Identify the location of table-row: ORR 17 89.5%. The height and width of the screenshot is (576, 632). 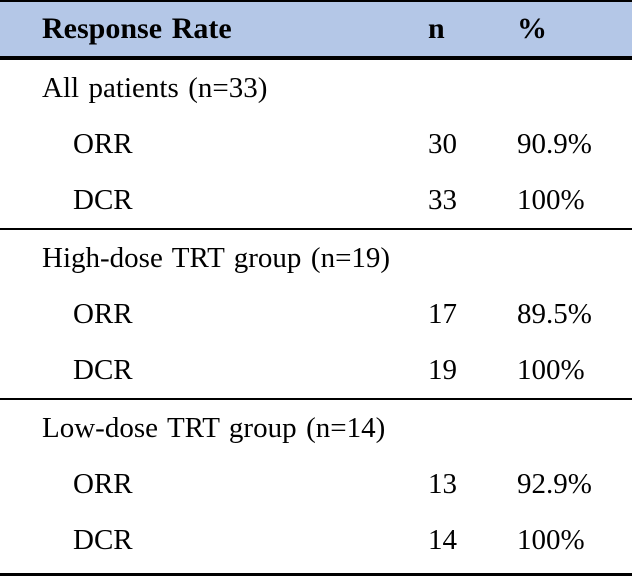
(316, 314).